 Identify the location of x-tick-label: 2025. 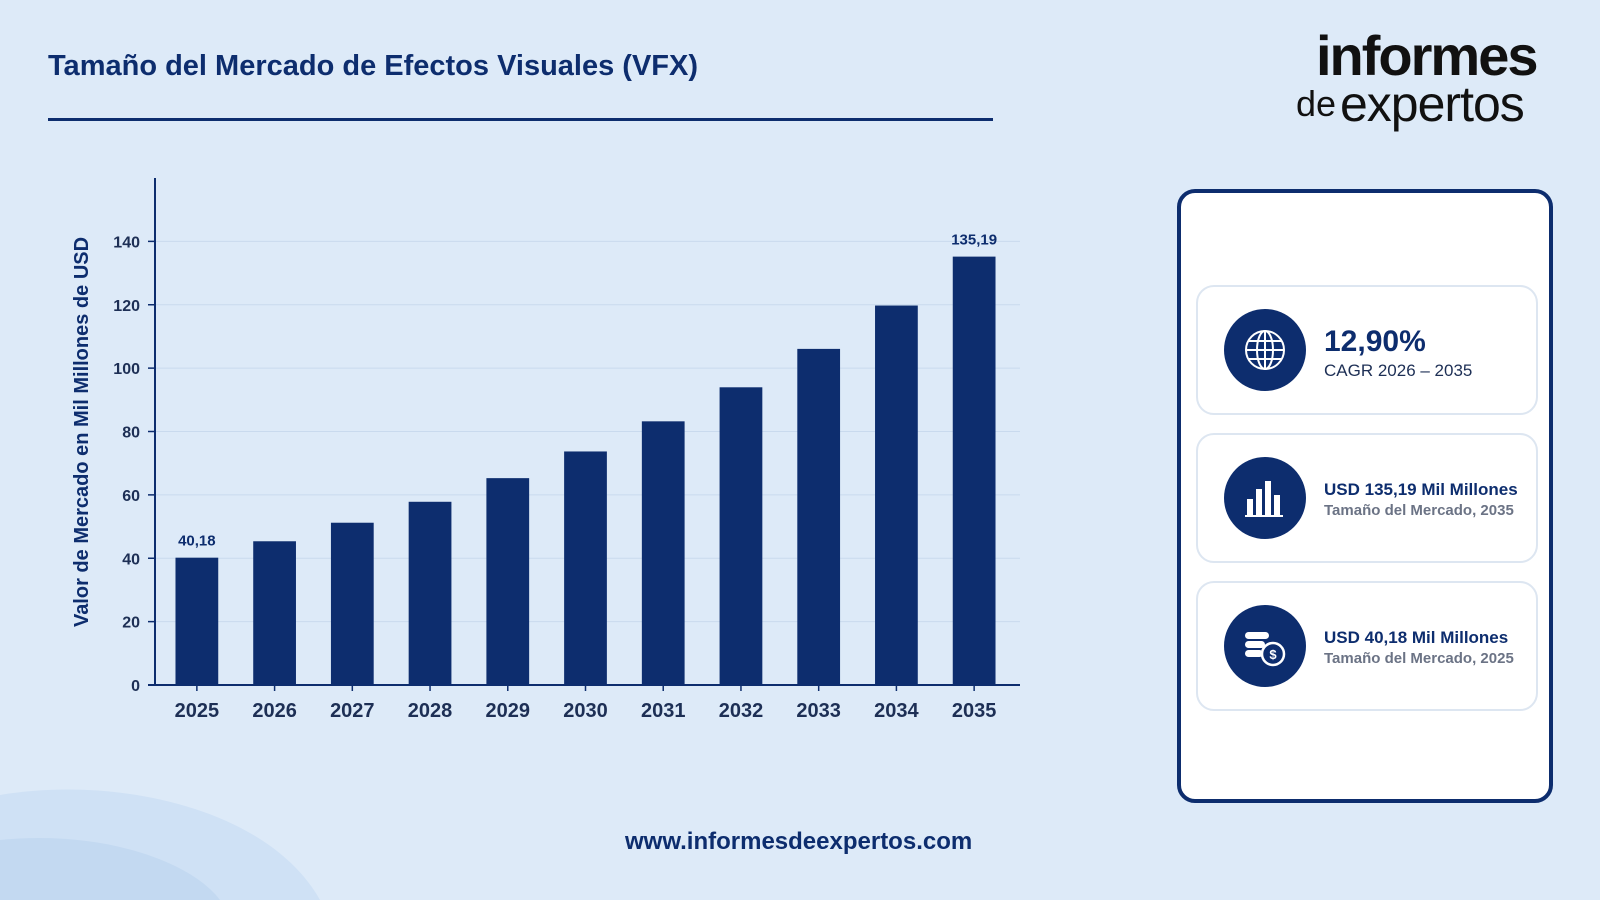
(197, 711).